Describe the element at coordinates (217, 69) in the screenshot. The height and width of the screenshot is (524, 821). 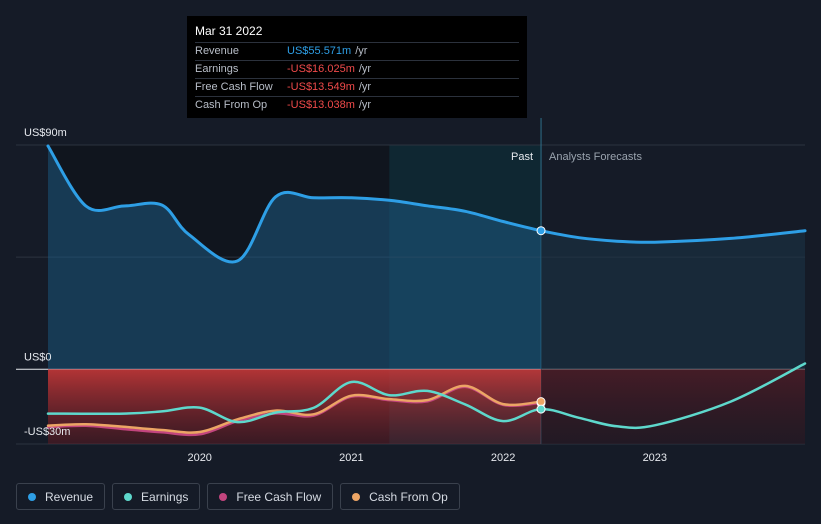
I see `tooltip-label: Earnings` at that location.